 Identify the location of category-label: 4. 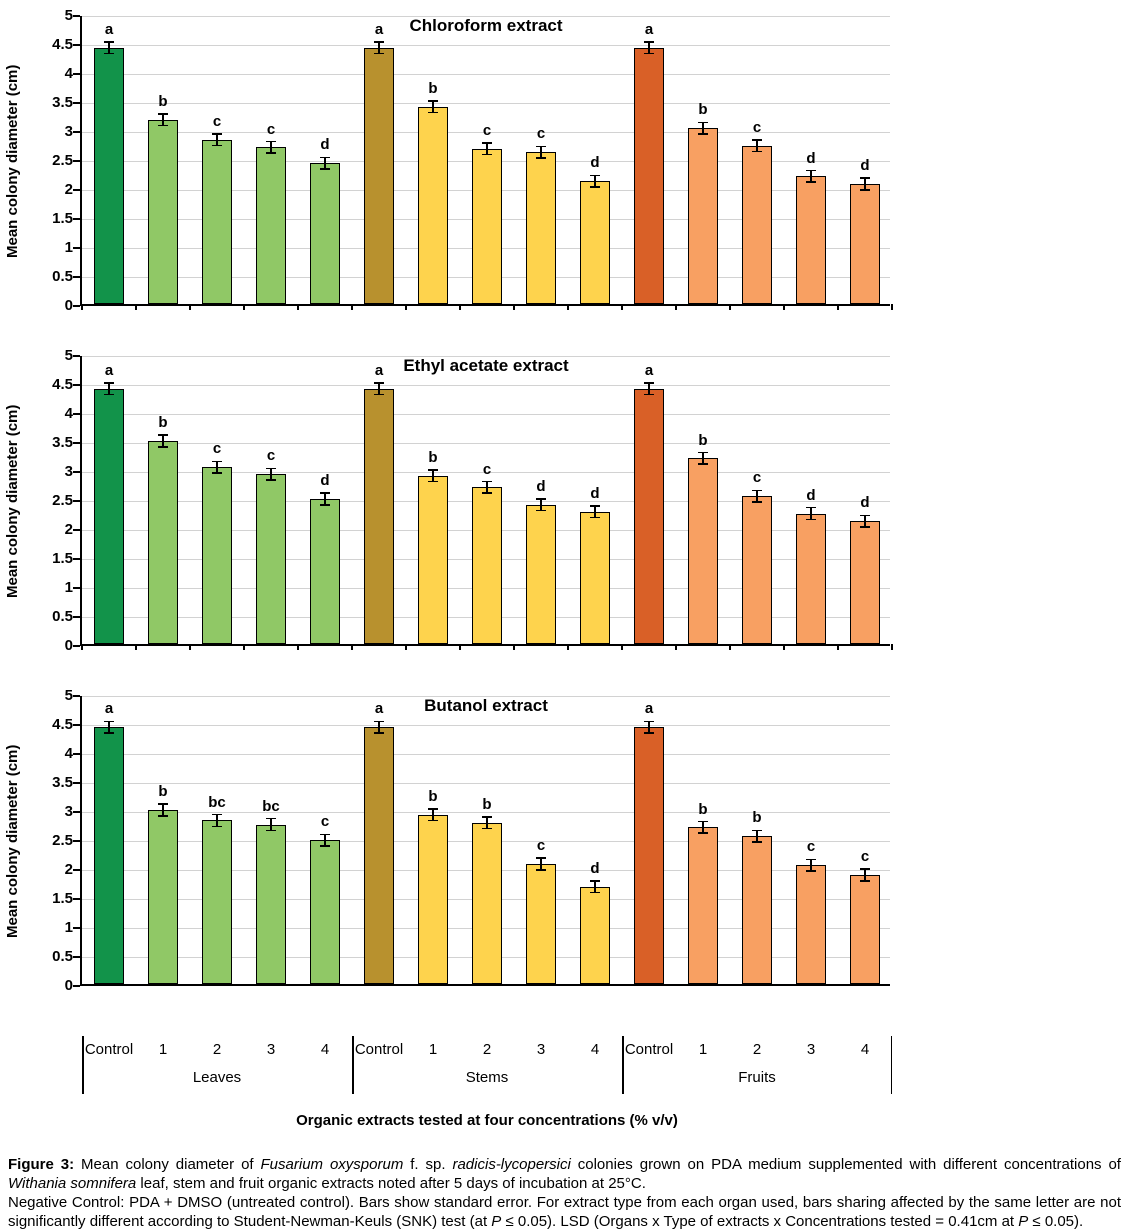
(325, 1049).